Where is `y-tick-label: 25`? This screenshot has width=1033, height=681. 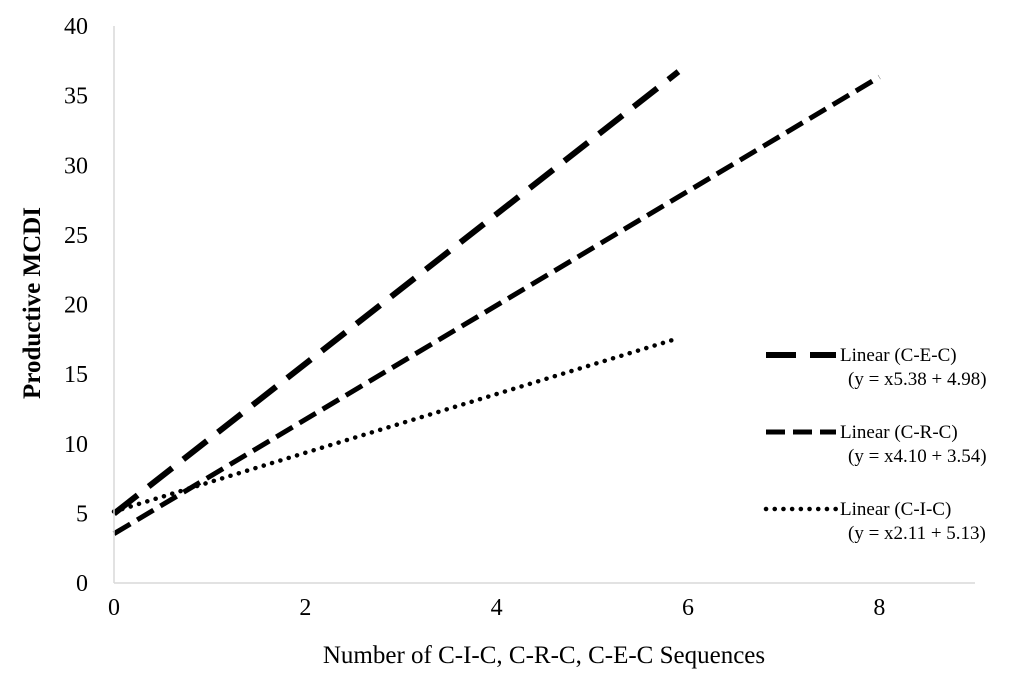
y-tick-label: 25 is located at coordinates (76, 236).